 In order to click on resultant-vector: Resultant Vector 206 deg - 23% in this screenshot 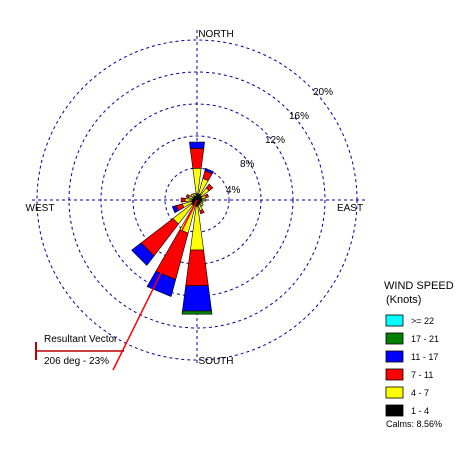, I will do `click(116, 285)`.